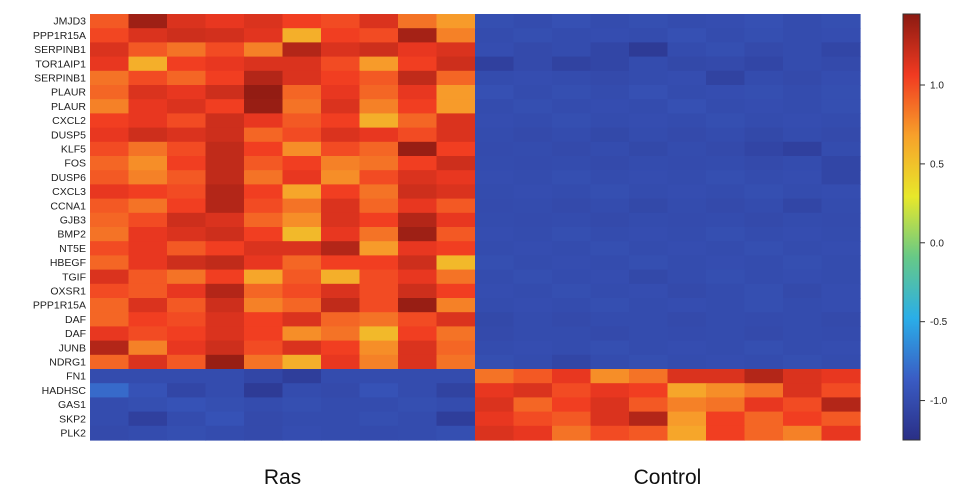  What do you see at coordinates (73, 221) in the screenshot?
I see `row-label: GJB3` at bounding box center [73, 221].